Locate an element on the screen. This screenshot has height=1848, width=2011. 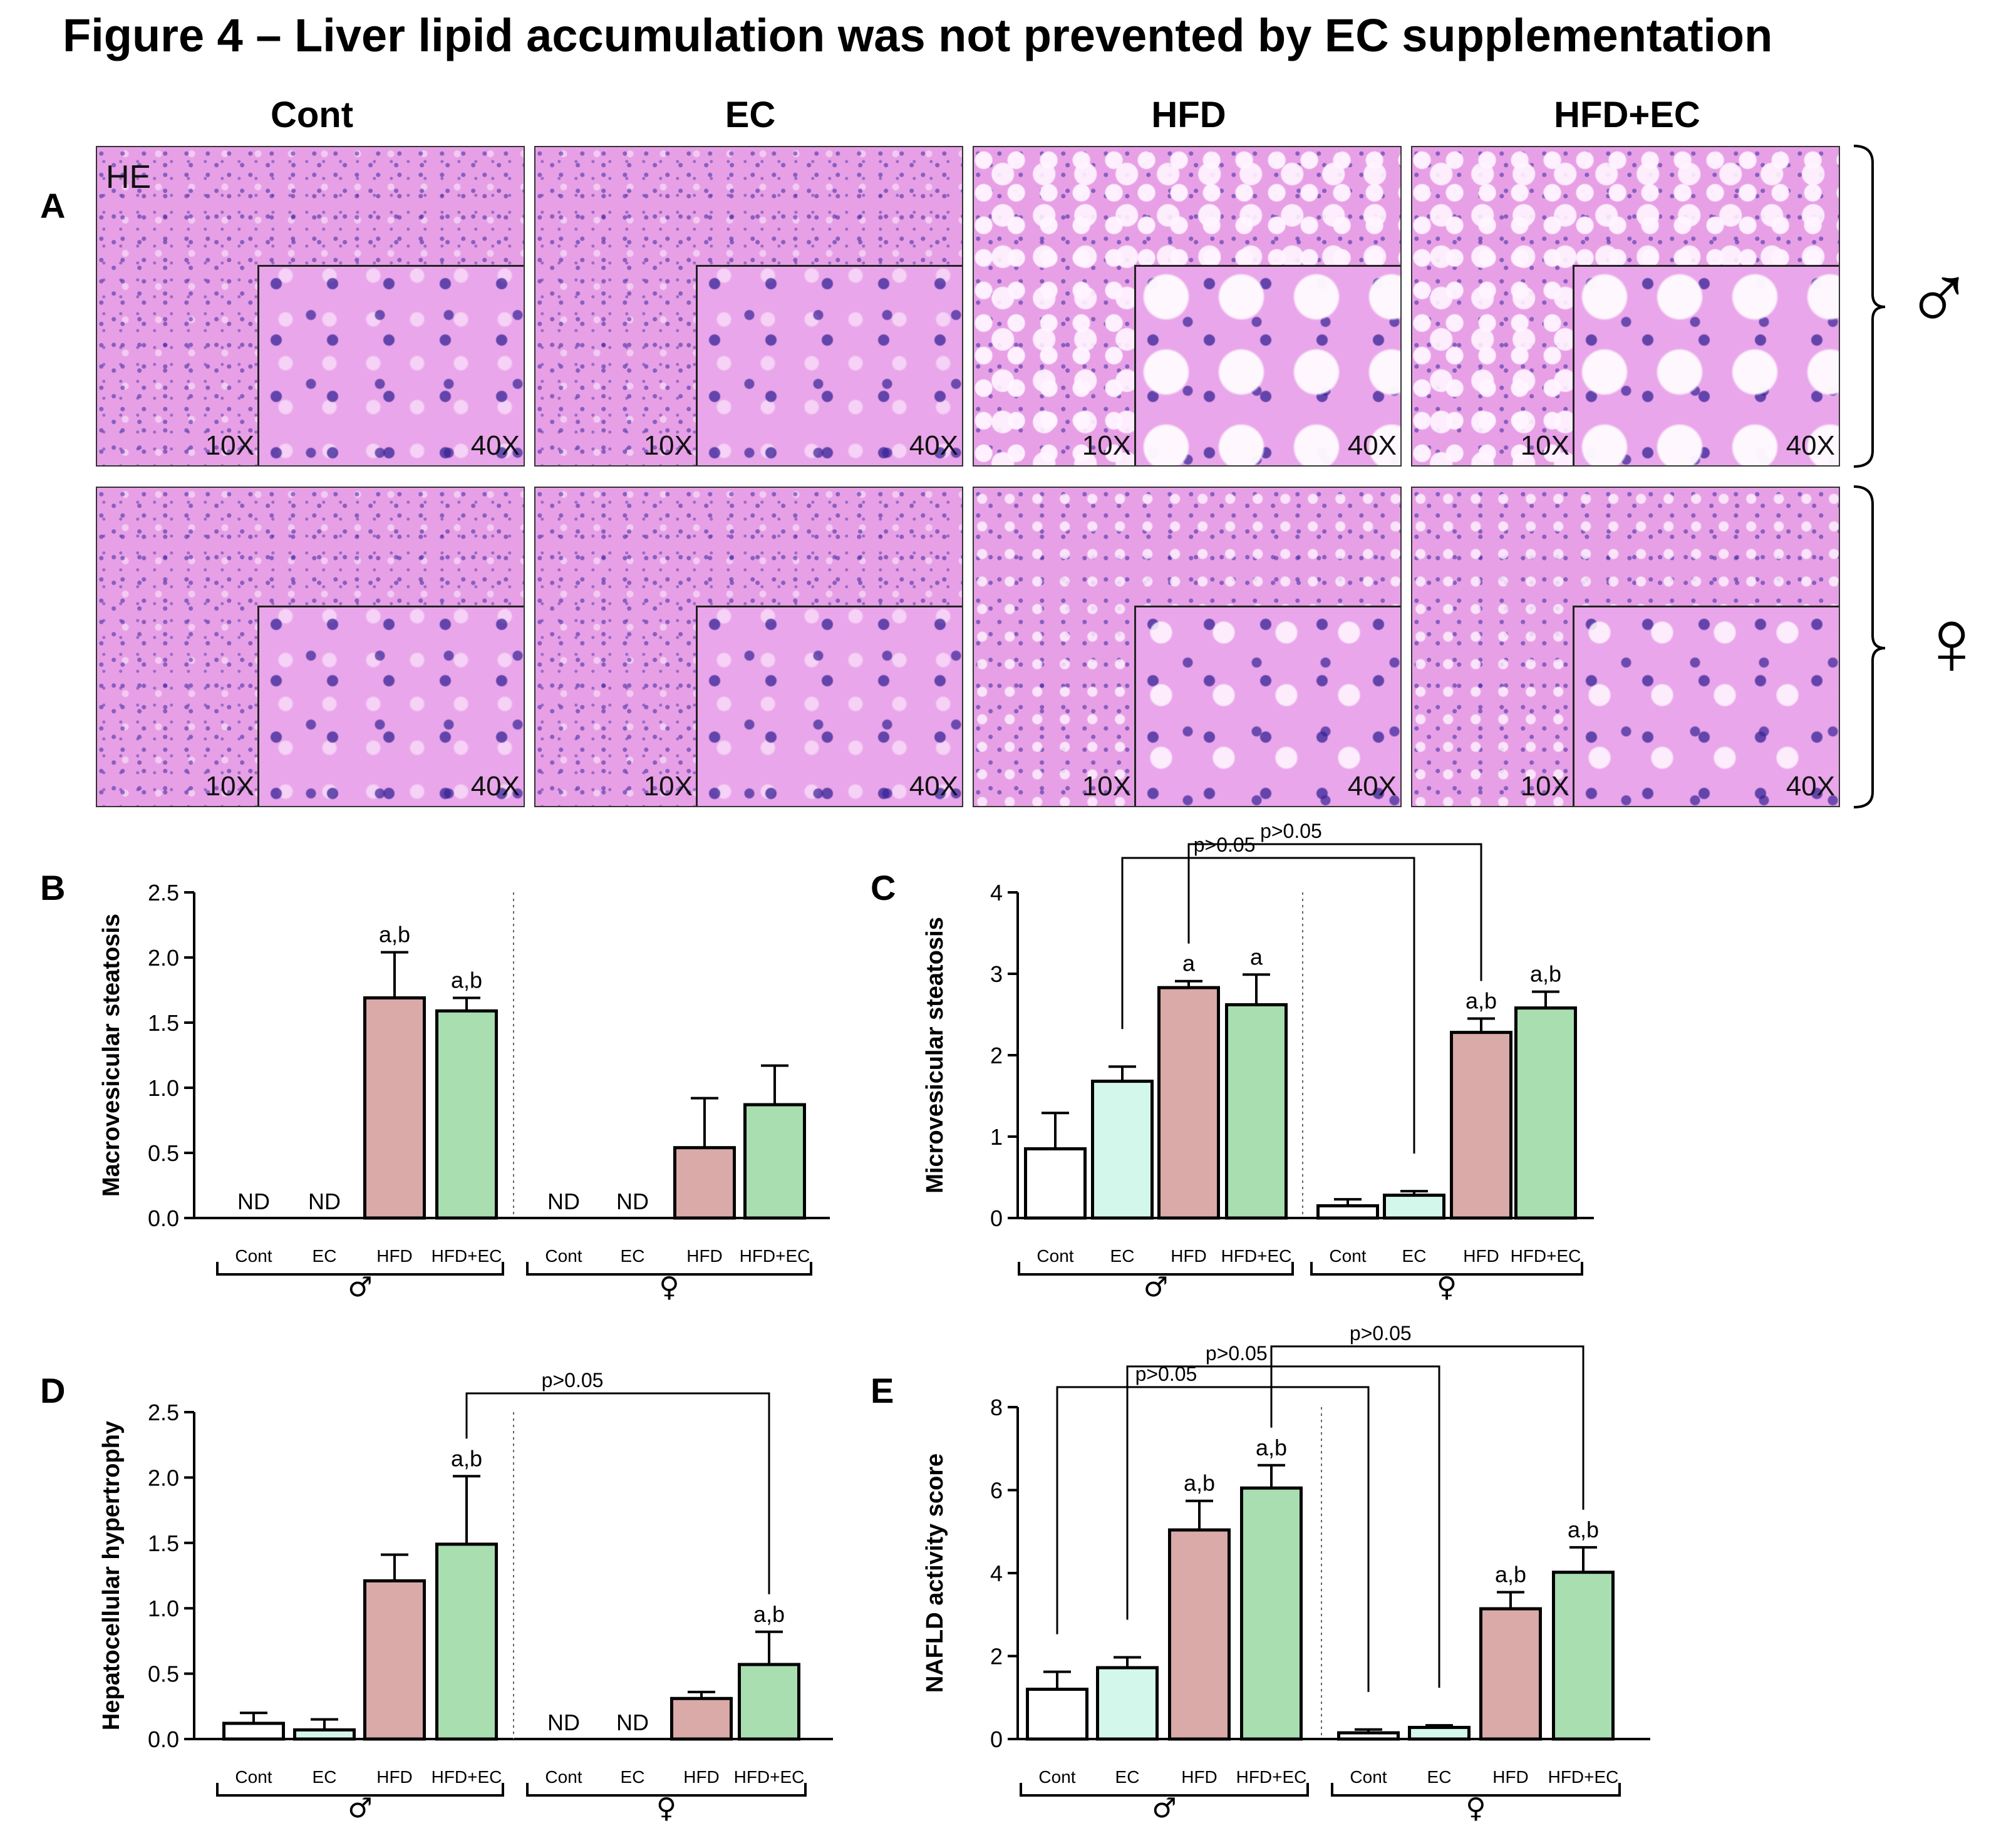
y-tick-label: 2 is located at coordinates (996, 1657).